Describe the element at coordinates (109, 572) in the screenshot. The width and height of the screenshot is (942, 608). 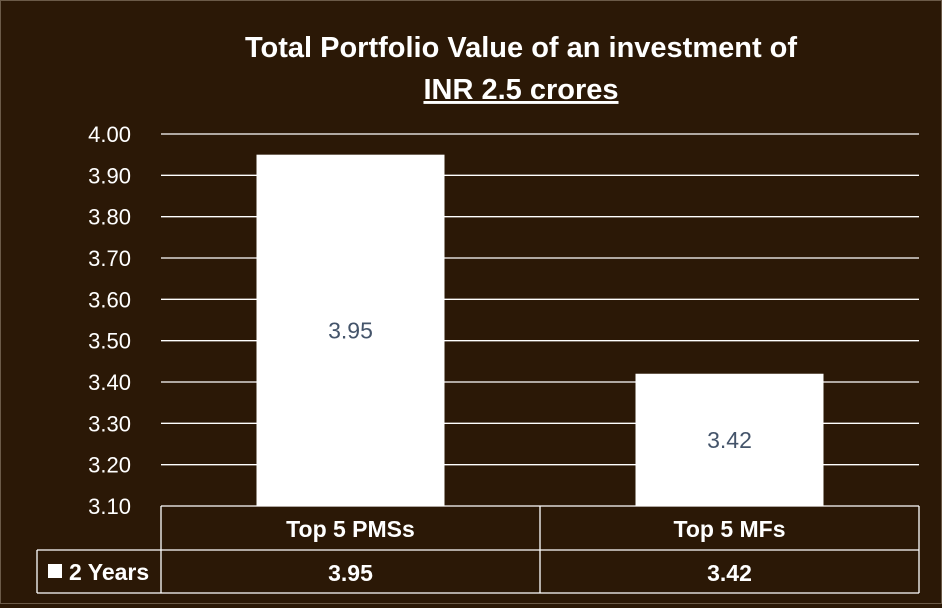
I see `legend-series-name: 2 Years` at that location.